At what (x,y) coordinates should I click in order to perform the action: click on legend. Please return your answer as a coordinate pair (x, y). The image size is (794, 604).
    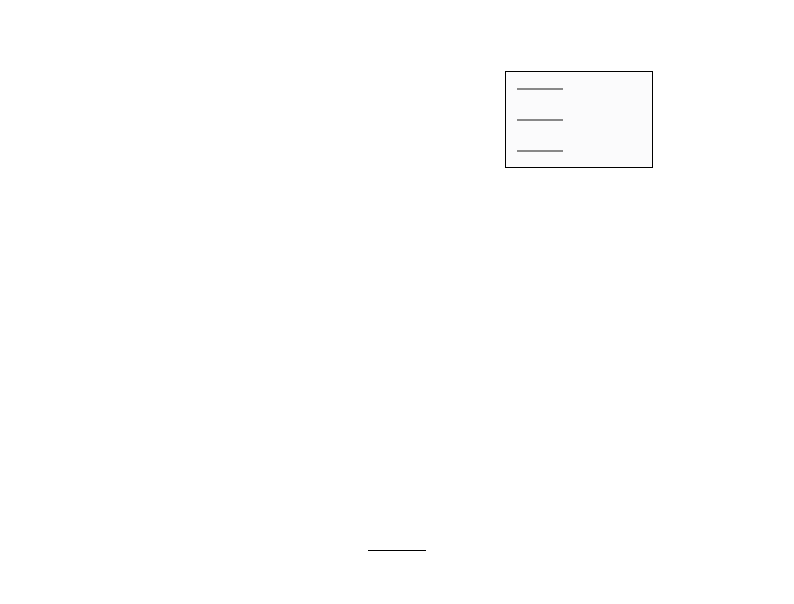
    Looking at the image, I should click on (579, 119).